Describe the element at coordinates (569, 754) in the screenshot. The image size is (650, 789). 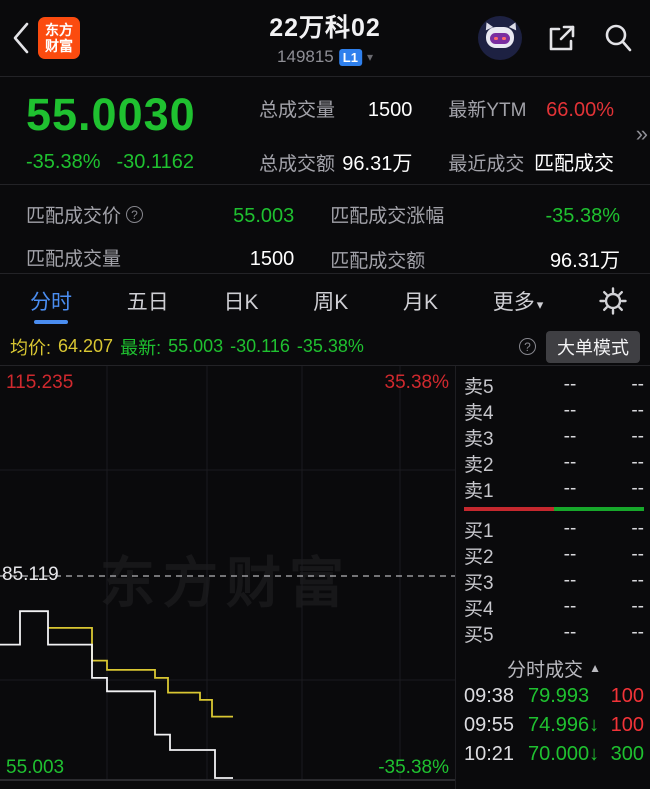
I see `trade-price: 70.000↓` at that location.